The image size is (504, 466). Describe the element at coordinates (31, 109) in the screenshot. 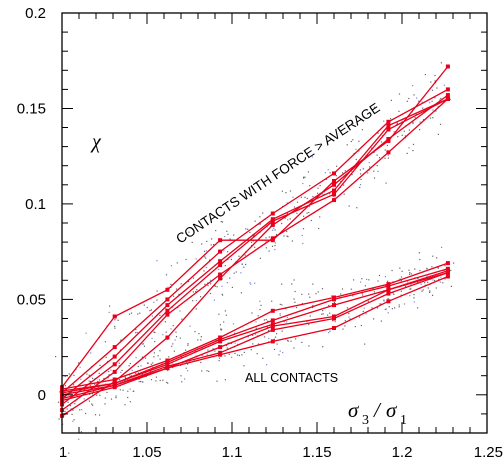

I see `y-tick-label: 0.15` at that location.